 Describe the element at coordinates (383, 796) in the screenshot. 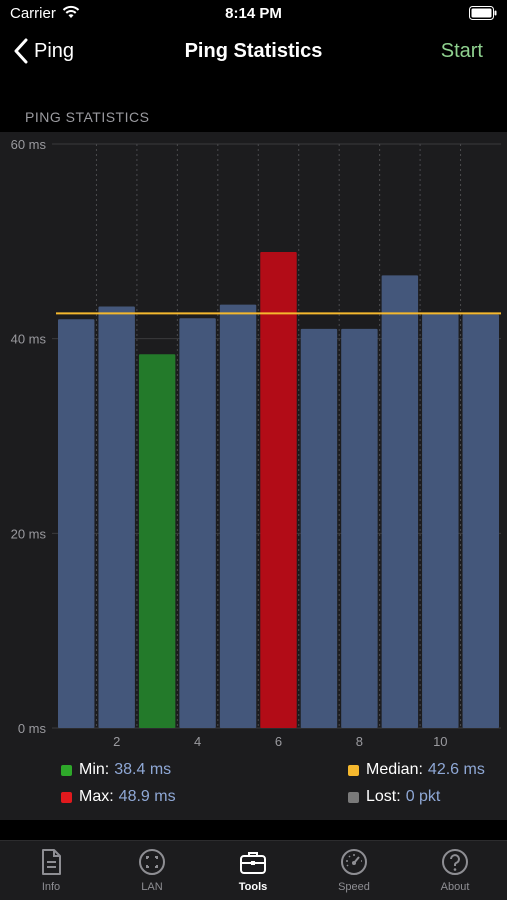

I see `legend-lost-label: Lost:` at that location.